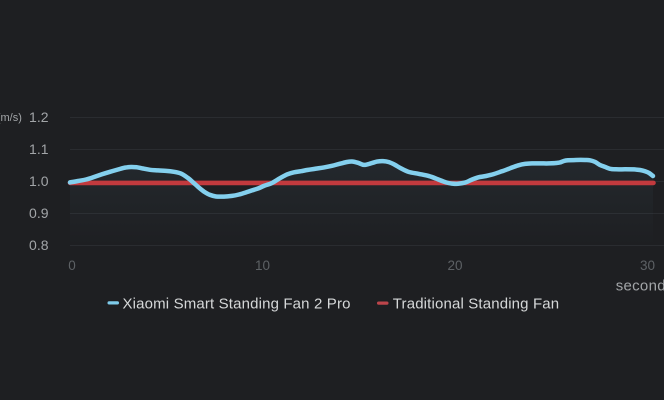  What do you see at coordinates (72, 265) in the screenshot?
I see `svg-text: 0` at bounding box center [72, 265].